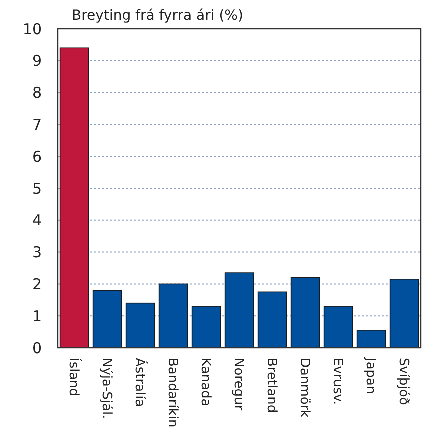  Describe the element at coordinates (37, 221) in the screenshot. I see `y-tick-label: 4` at that location.